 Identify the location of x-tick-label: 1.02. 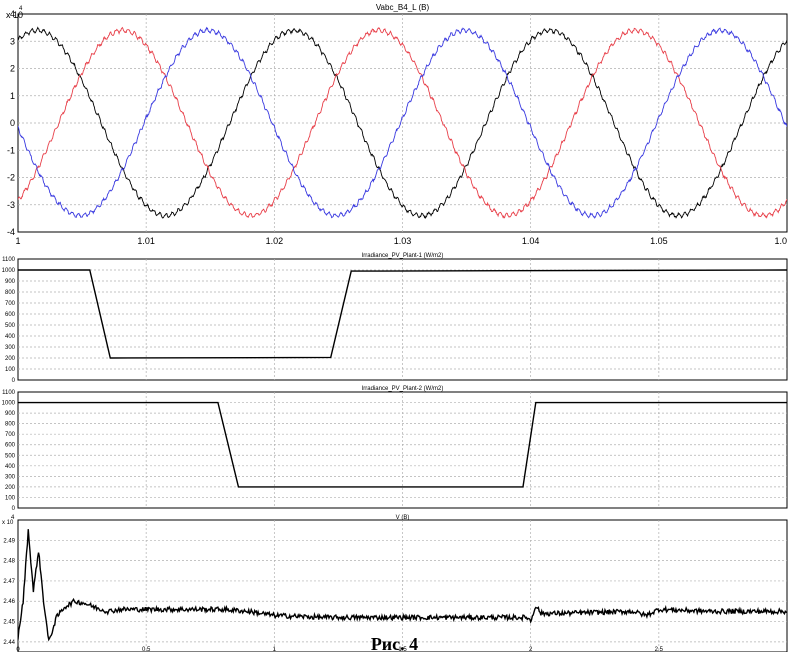
(275, 241).